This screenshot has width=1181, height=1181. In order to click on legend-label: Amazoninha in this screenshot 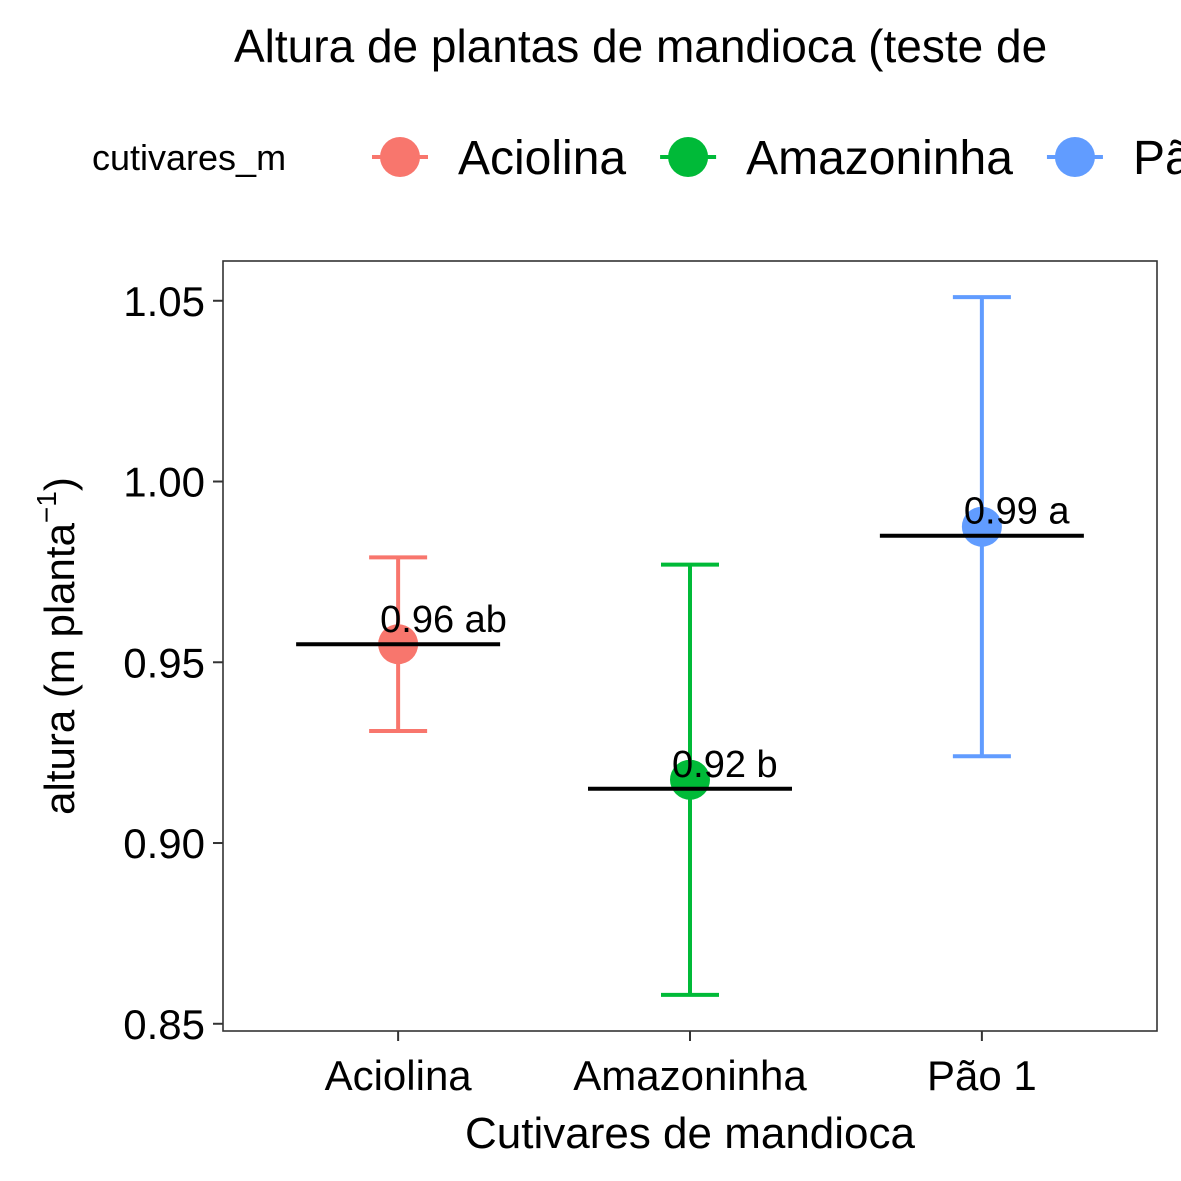, I will do `click(879, 158)`.